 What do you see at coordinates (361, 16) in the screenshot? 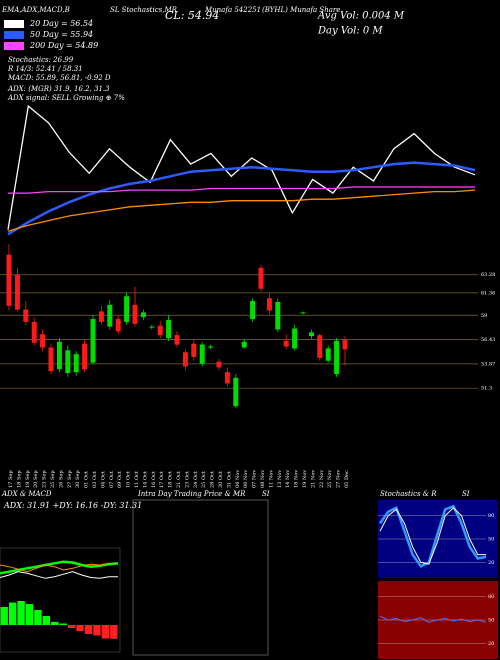
I see `avg-volume: Avg Vol: 0.004 M` at bounding box center [361, 16].